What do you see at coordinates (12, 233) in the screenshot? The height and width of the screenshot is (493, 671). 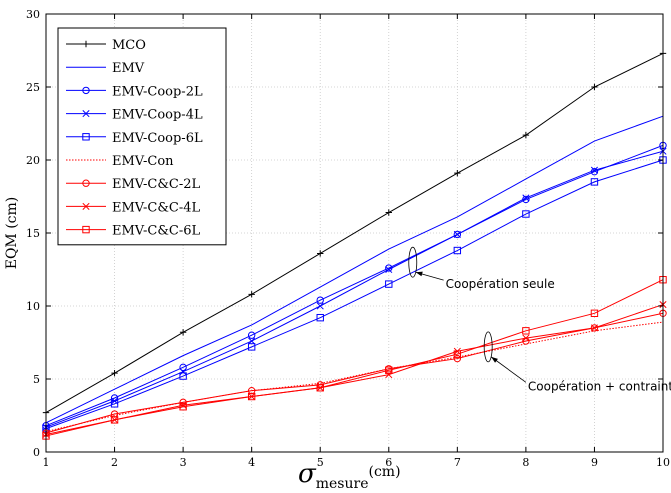 I see `y-axis-label: EQM (cm)` at bounding box center [12, 233].